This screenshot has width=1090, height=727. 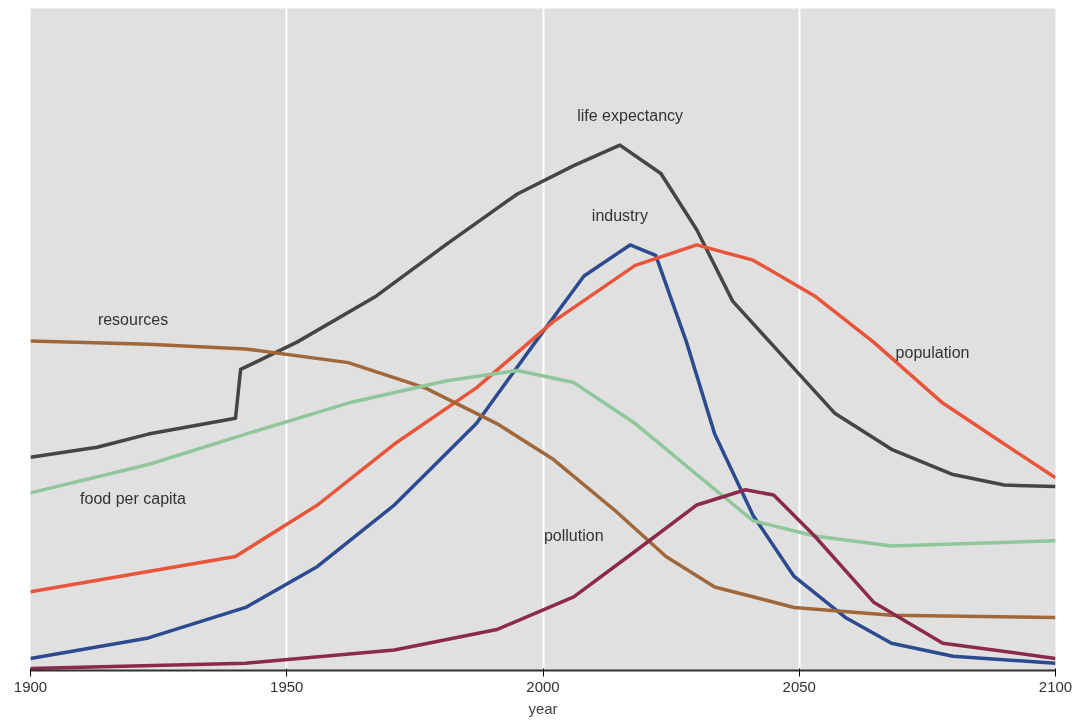 What do you see at coordinates (287, 686) in the screenshot?
I see `x-tick-label: 1950` at bounding box center [287, 686].